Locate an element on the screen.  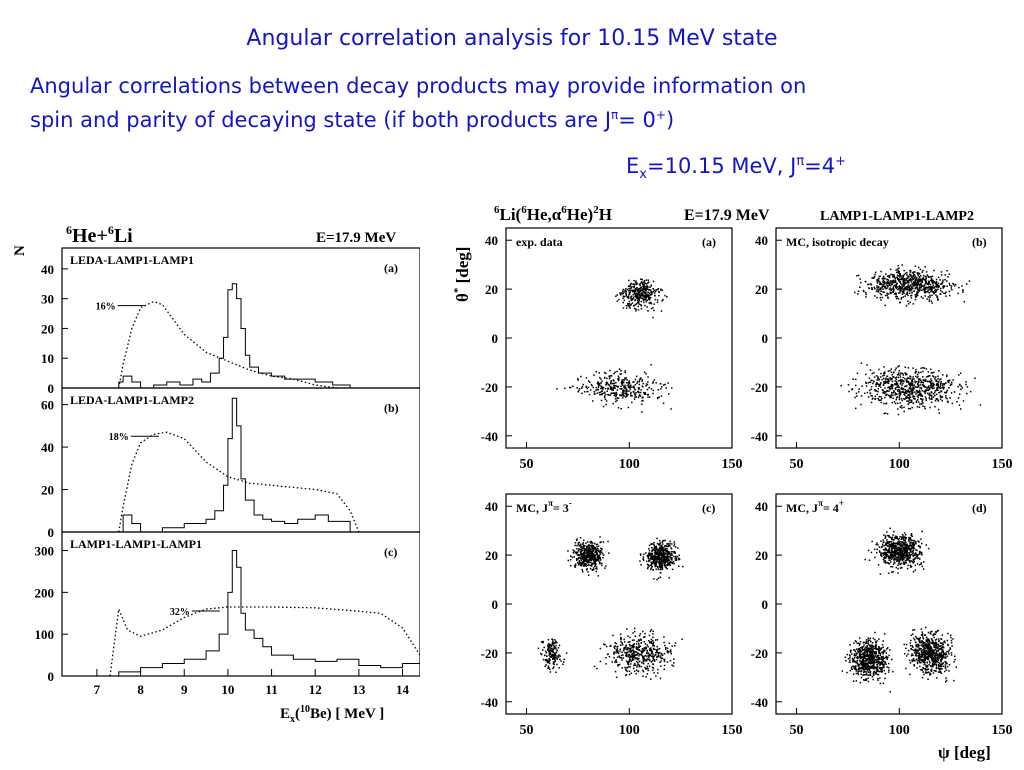
y-tick-label: 0 is located at coordinates (495, 604).